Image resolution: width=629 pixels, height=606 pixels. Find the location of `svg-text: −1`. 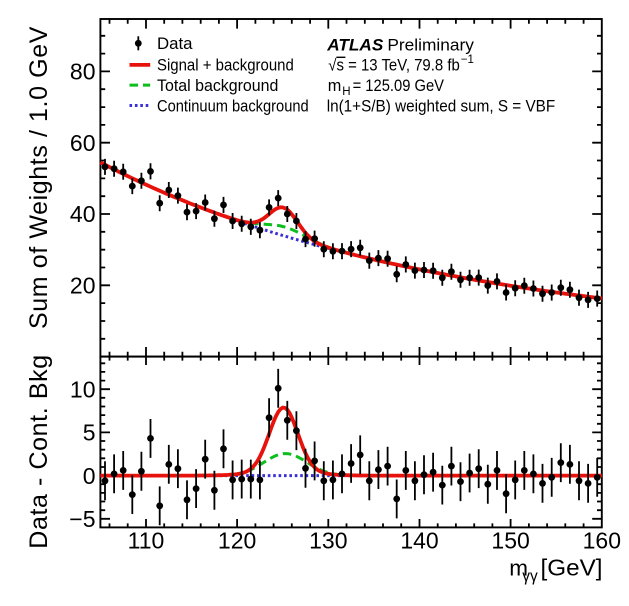

svg-text: −1 is located at coordinates (467, 60).